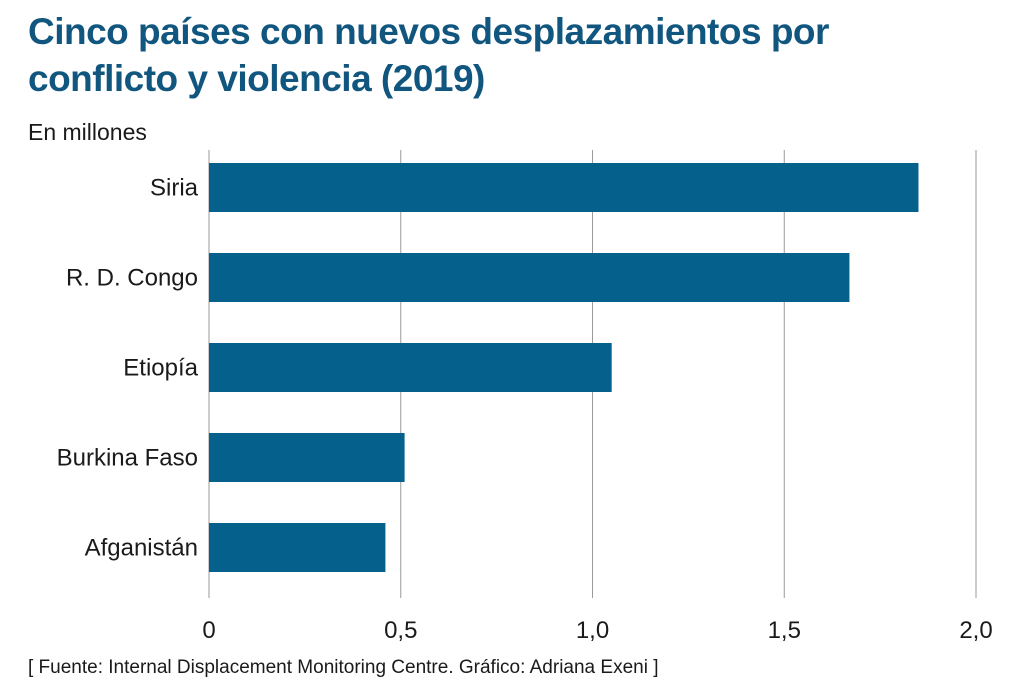  I want to click on category-label: R. D. Congo, so click(132, 278).